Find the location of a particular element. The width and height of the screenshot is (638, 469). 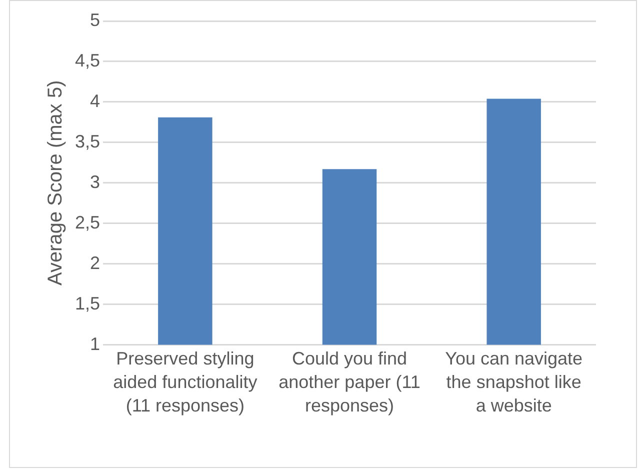

x-tick-label: Could you find another paper (11 responses) is located at coordinates (349, 382).